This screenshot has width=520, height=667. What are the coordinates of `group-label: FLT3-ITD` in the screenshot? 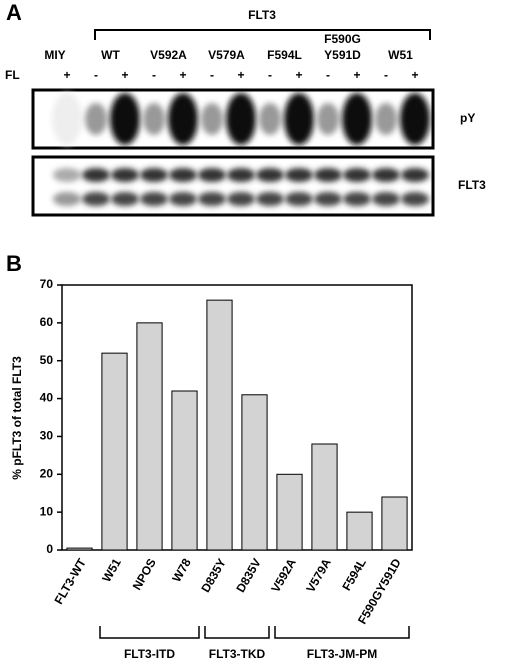 It's located at (149, 654).